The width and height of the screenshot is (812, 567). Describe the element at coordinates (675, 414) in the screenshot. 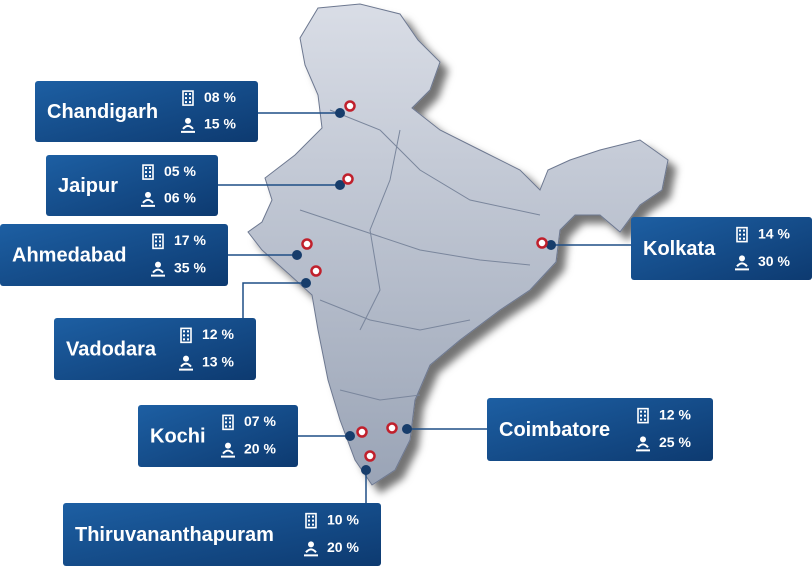

I see `office-share: 12 %` at that location.